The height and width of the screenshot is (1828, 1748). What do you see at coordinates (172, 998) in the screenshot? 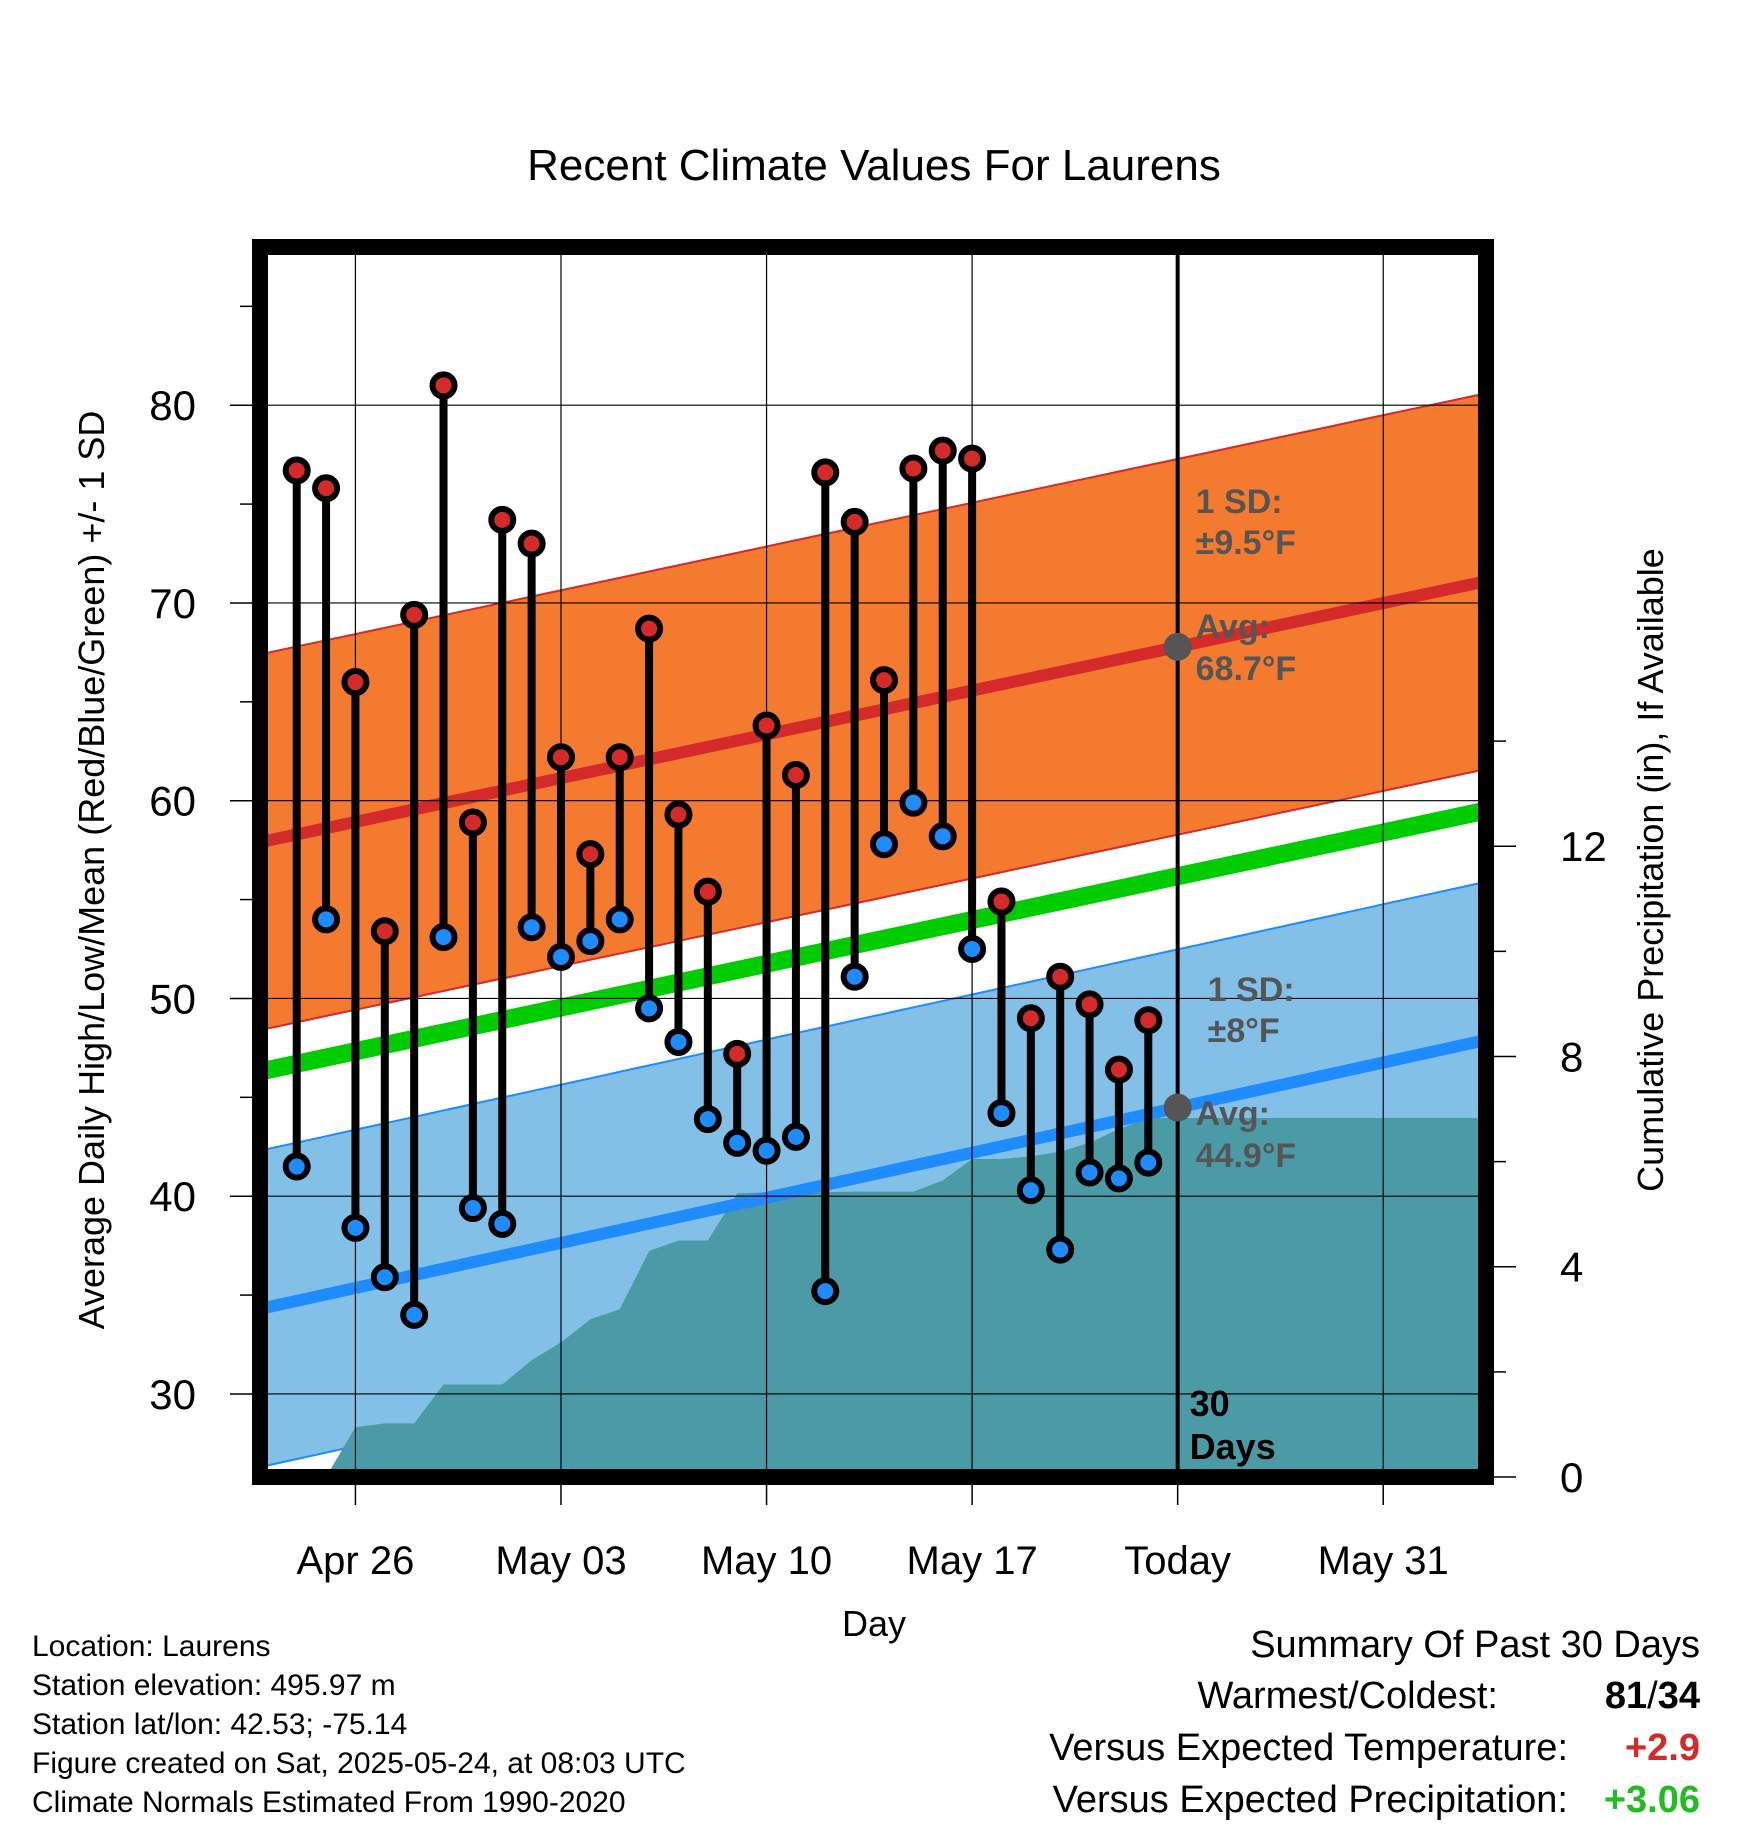
I see `y-left-tick-label: 50` at bounding box center [172, 998].